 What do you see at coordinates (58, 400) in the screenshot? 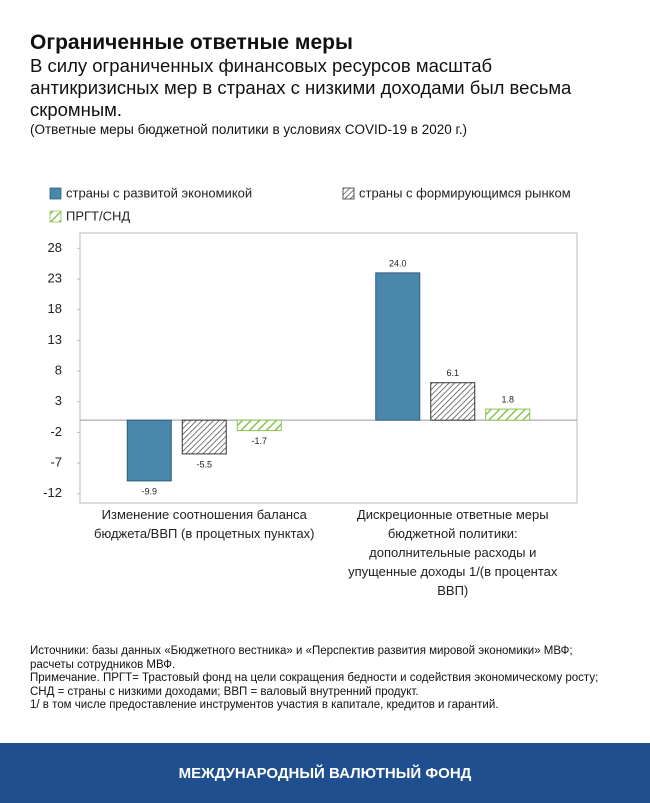
I see `y-tick-label: 3` at bounding box center [58, 400].